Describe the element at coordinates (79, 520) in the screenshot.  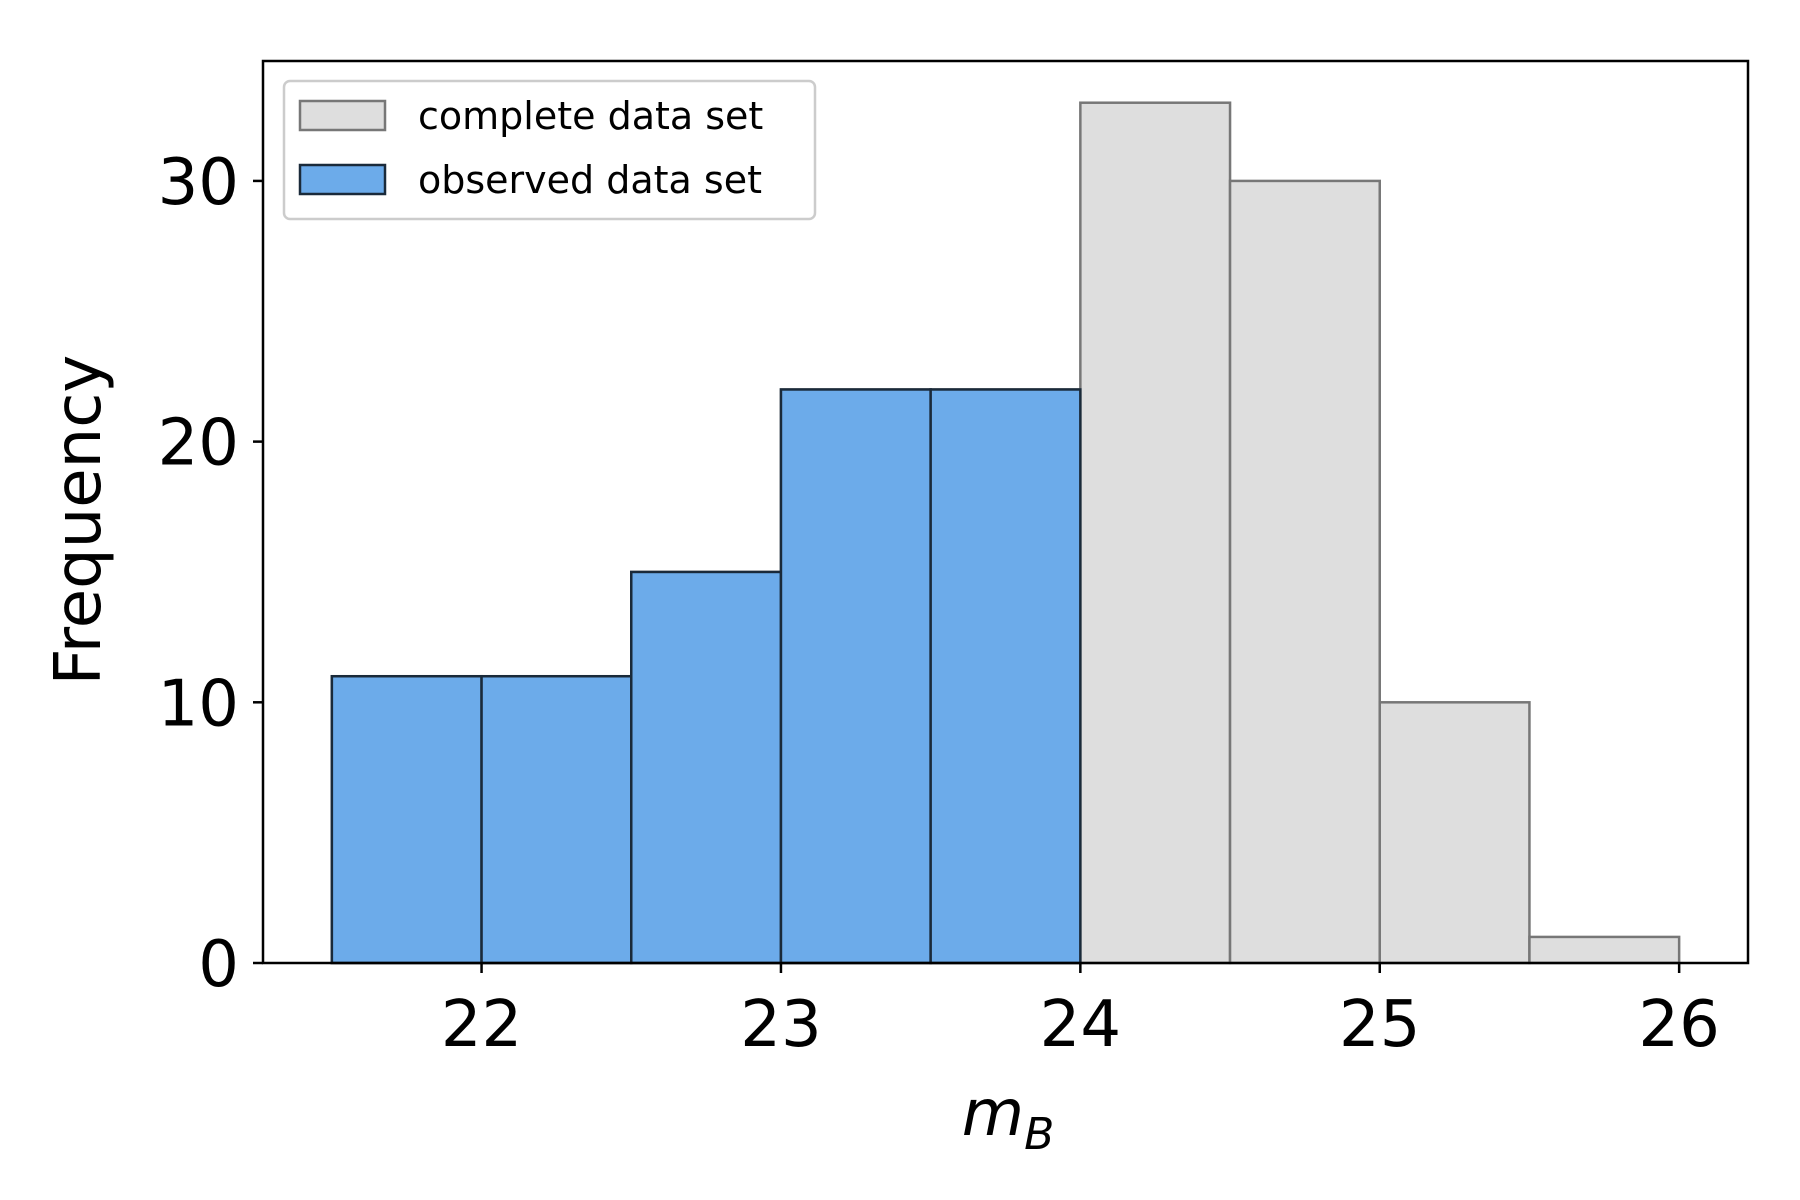
I see `y-axis-label: Frequency` at that location.